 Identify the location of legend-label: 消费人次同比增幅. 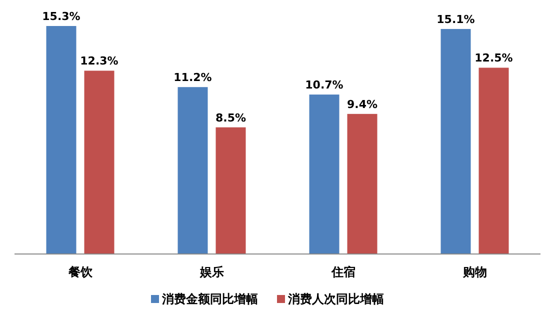
(335, 299).